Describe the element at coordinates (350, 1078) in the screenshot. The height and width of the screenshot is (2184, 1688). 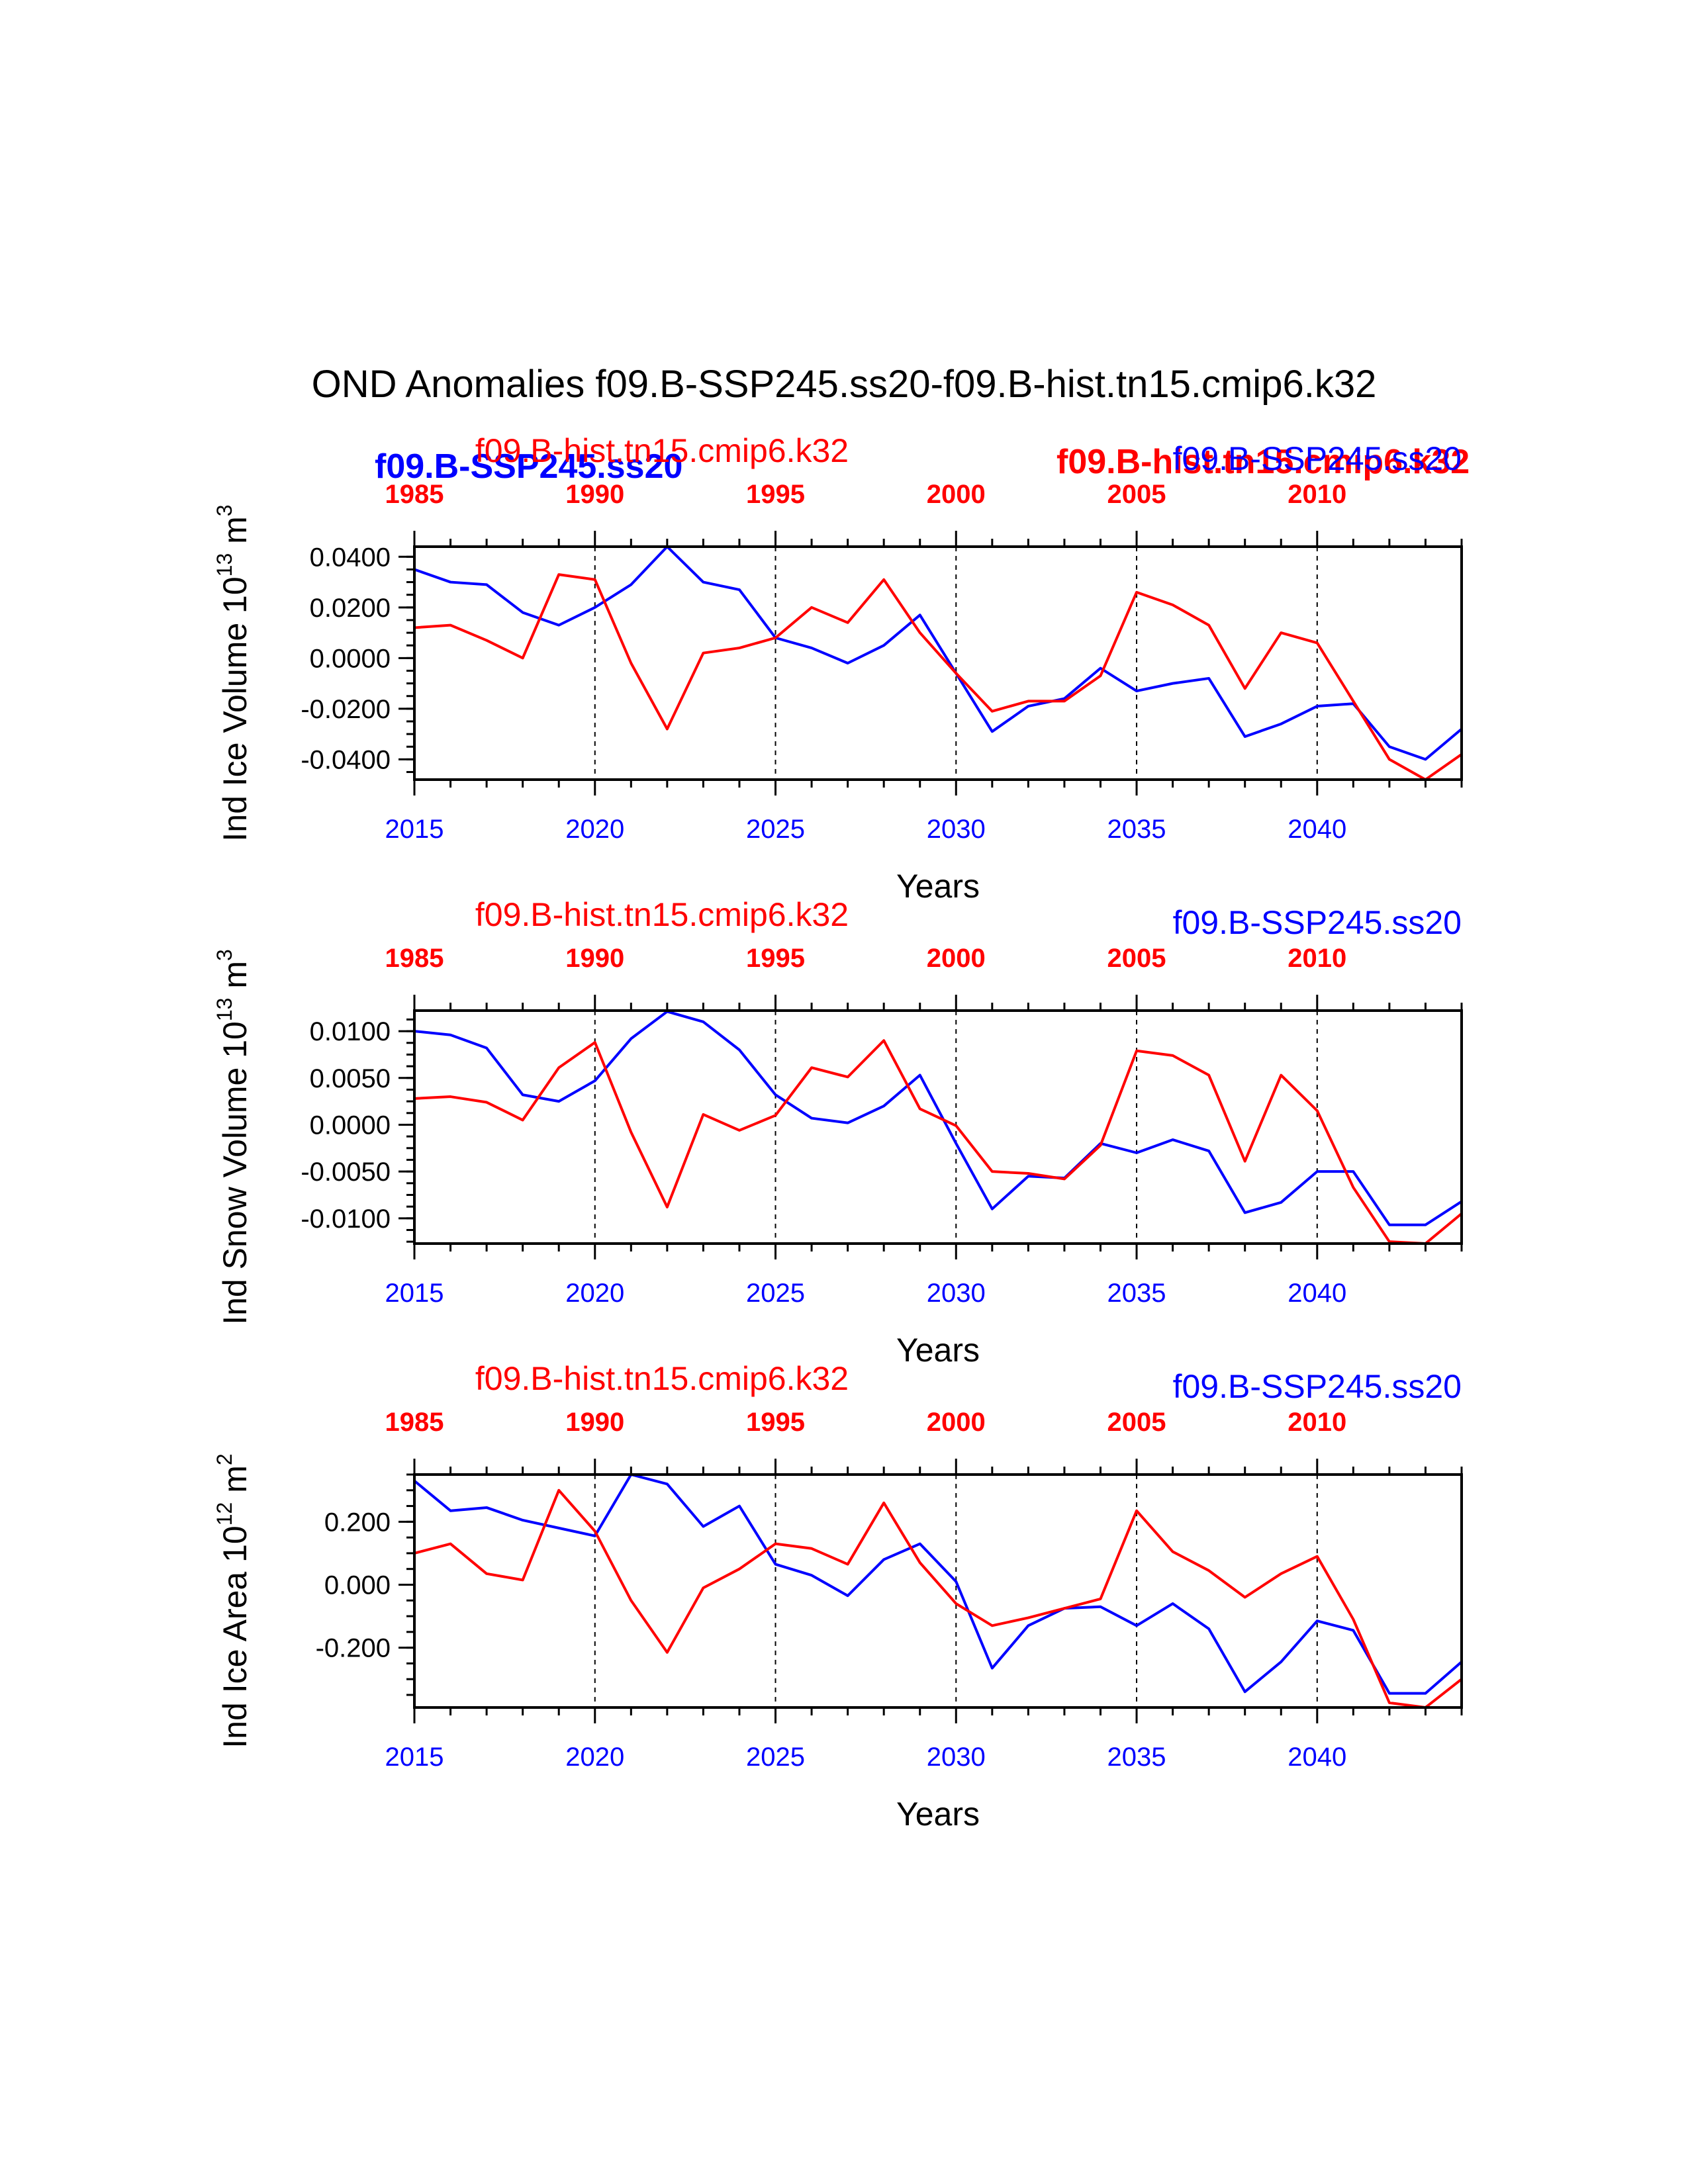
I see `y-tick-label: 0.0050` at that location.